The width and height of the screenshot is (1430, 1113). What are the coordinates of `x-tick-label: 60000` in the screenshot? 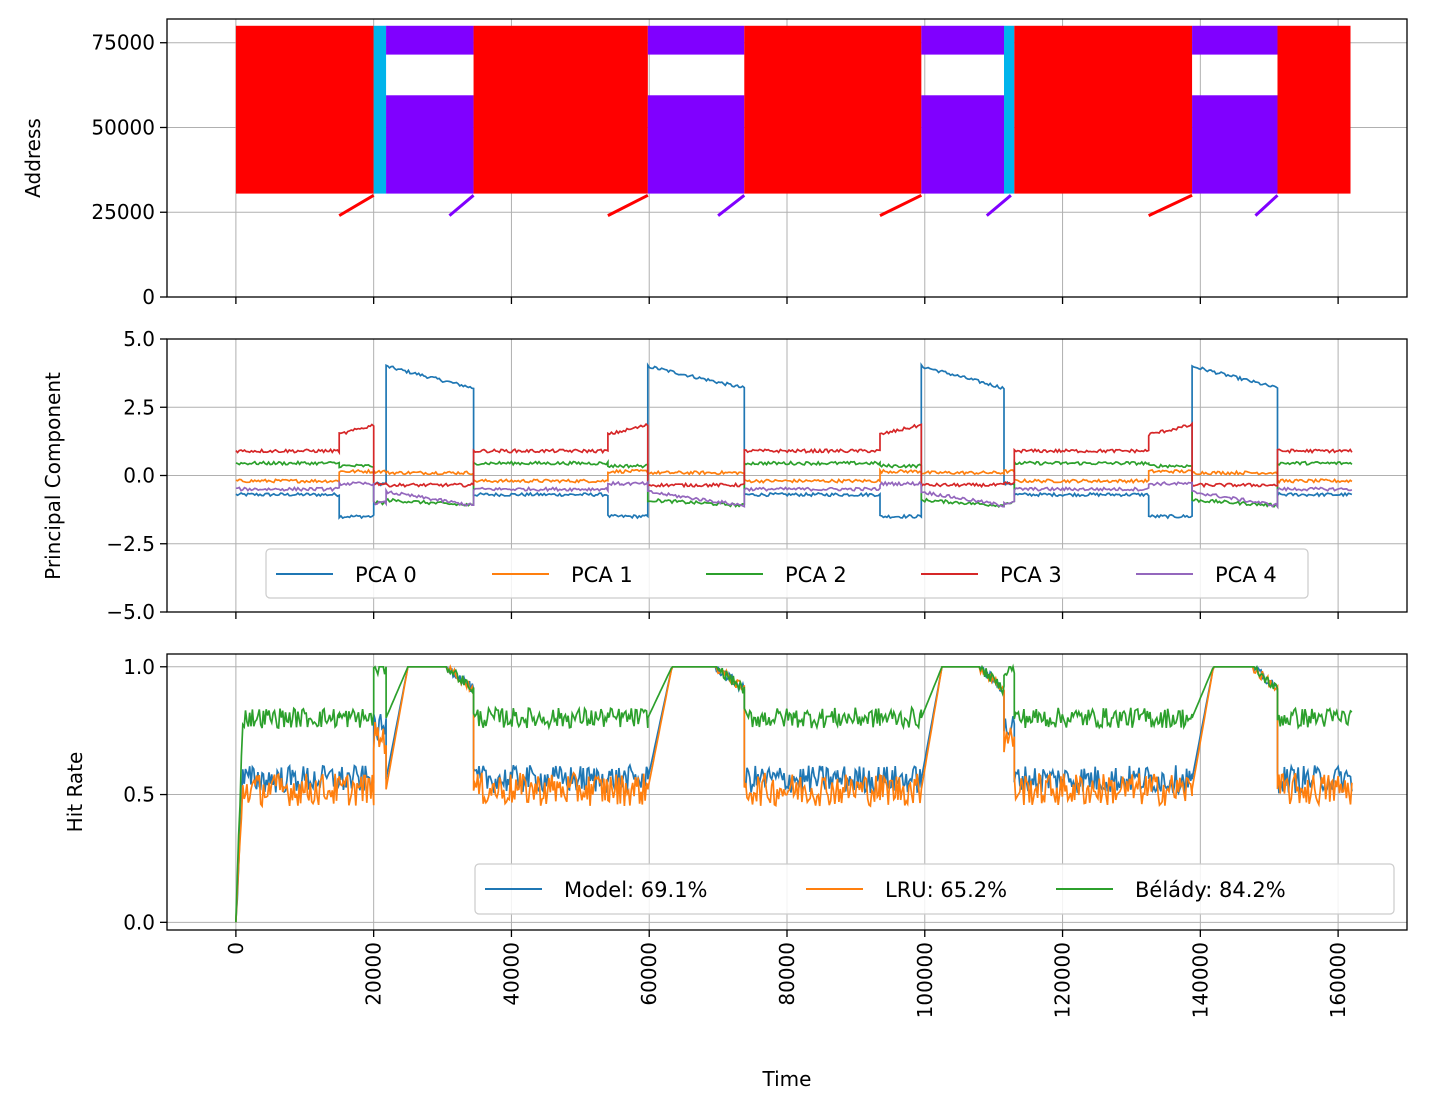 It's located at (649, 974).